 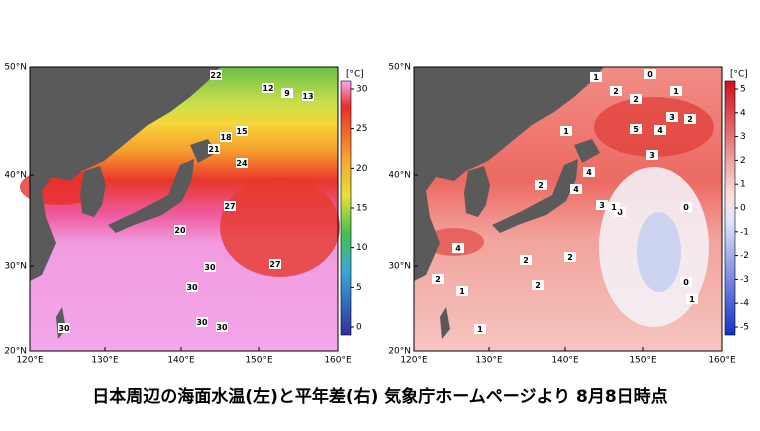 I want to click on contour-label: 9, so click(x=287, y=93).